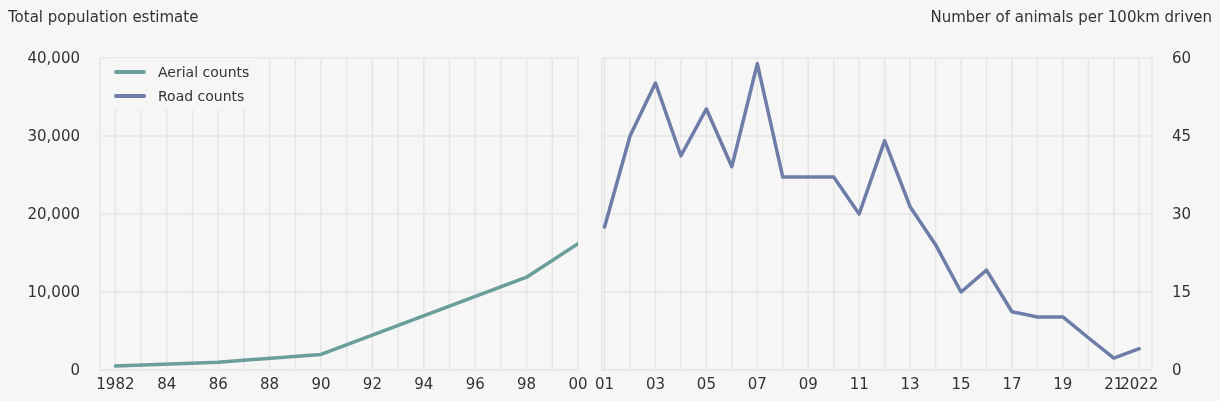 The width and height of the screenshot is (1220, 401). I want to click on y-tick-label: 30,000, so click(53, 136).